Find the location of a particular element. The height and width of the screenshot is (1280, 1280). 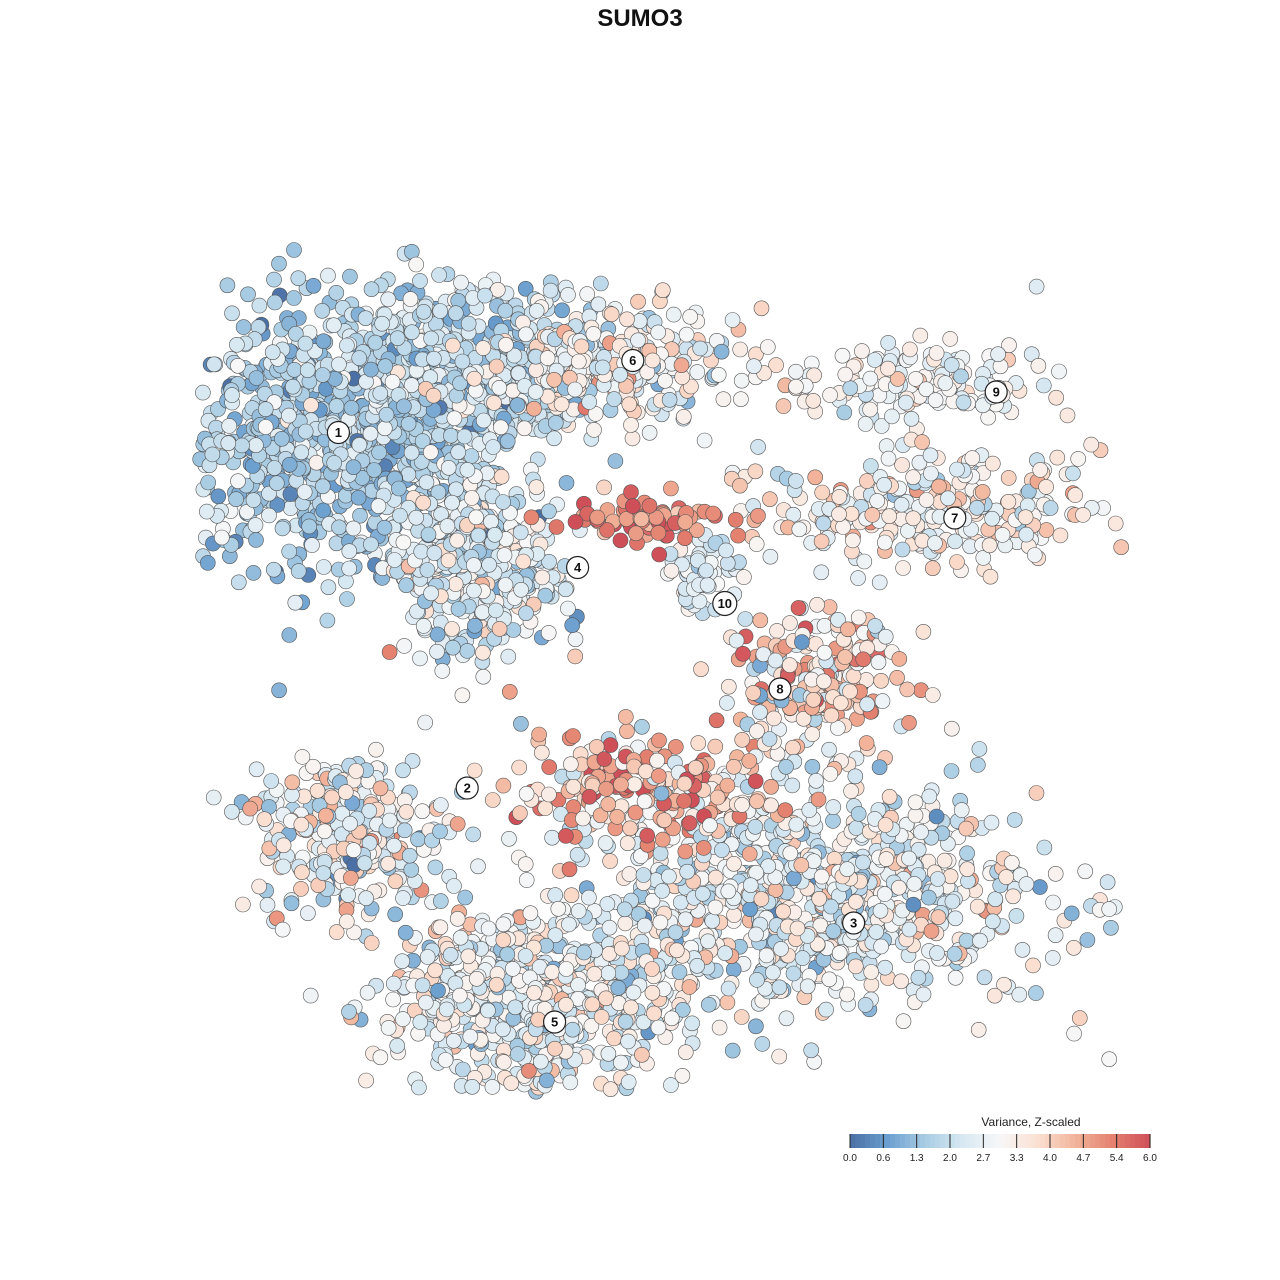

cluster-label-10: 10 is located at coordinates (725, 603).